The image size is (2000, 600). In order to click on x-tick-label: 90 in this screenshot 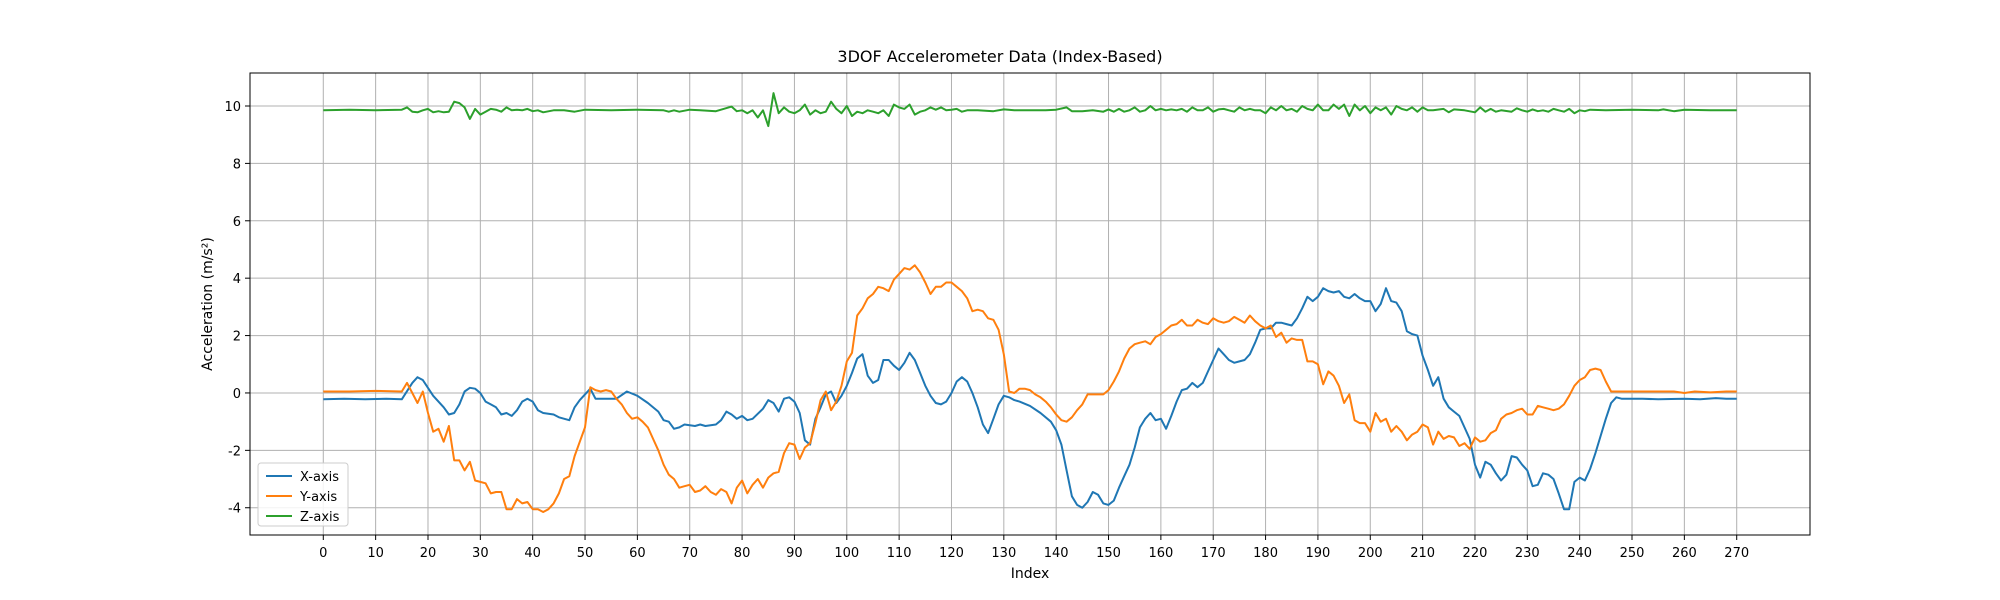, I will do `click(794, 553)`.